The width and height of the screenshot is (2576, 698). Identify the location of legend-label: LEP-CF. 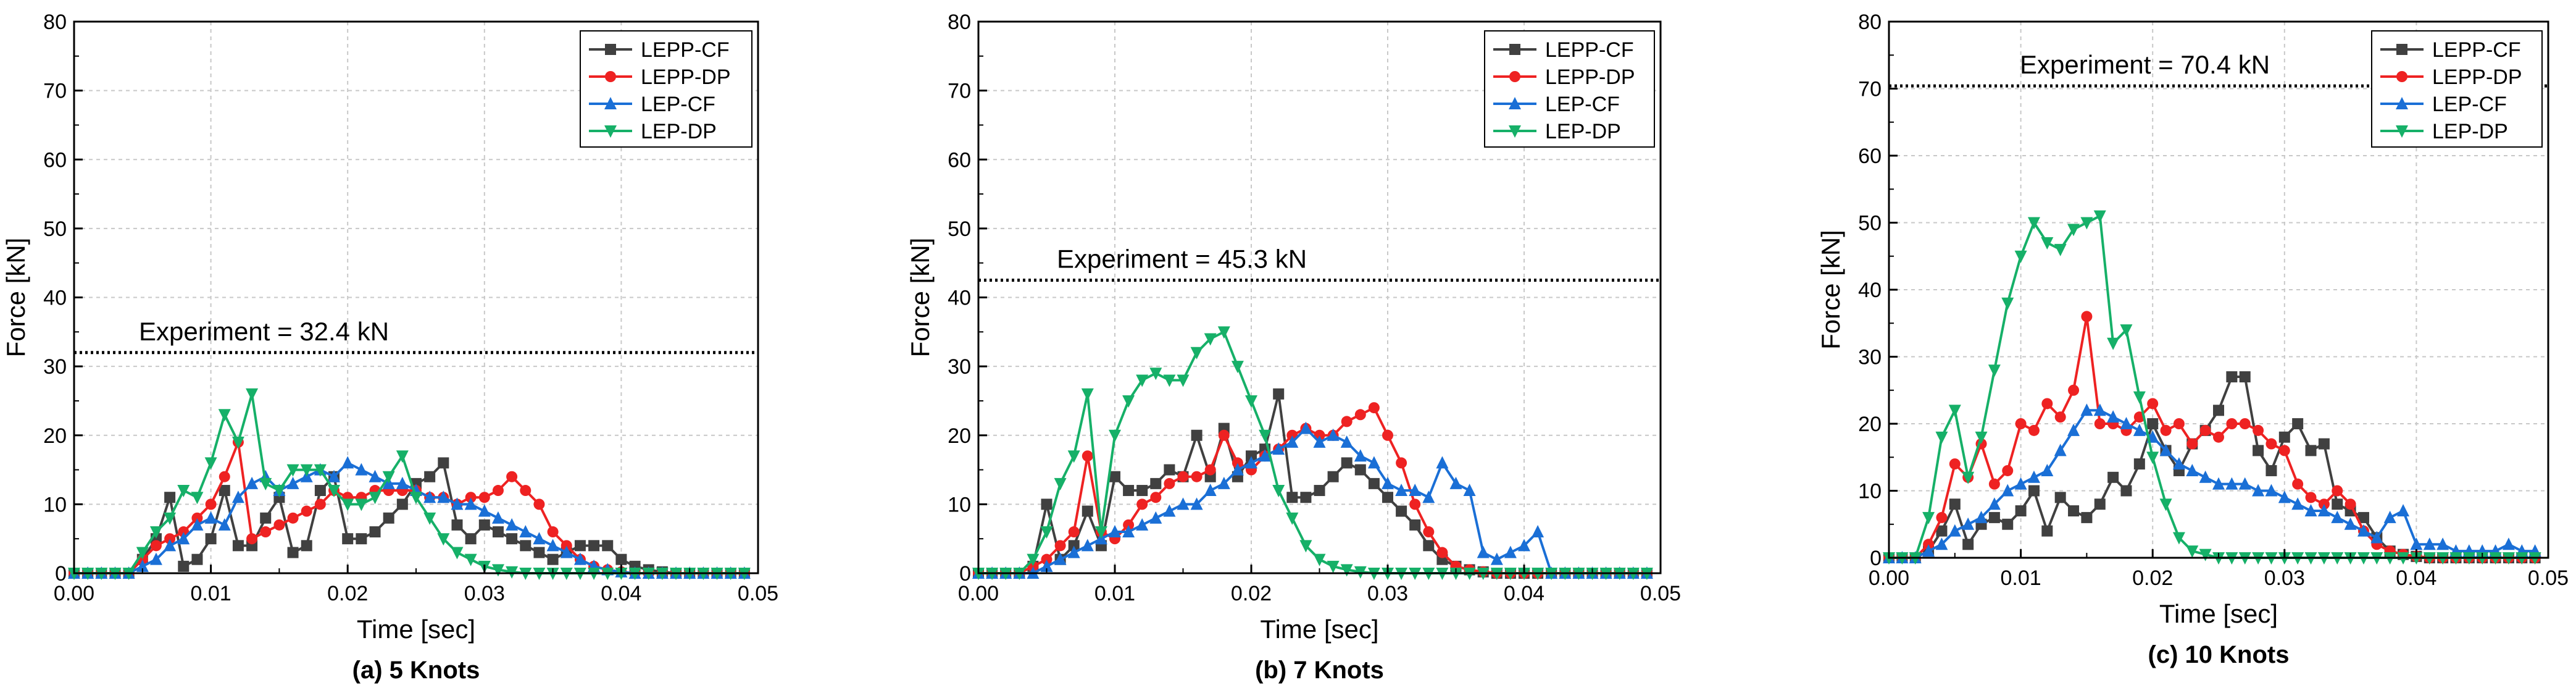
(1582, 105).